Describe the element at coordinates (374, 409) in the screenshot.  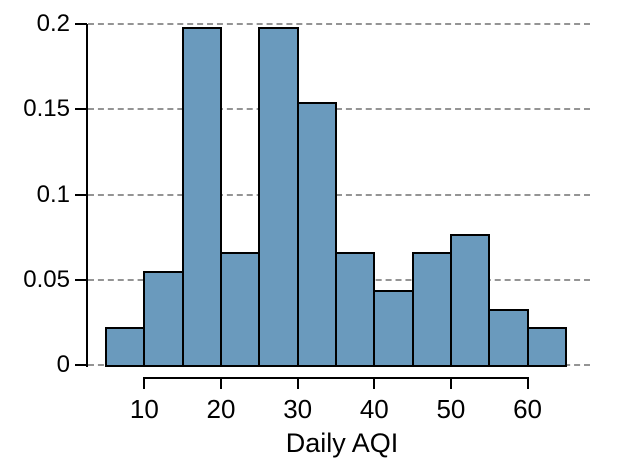
I see `x-tick-label: 40` at that location.